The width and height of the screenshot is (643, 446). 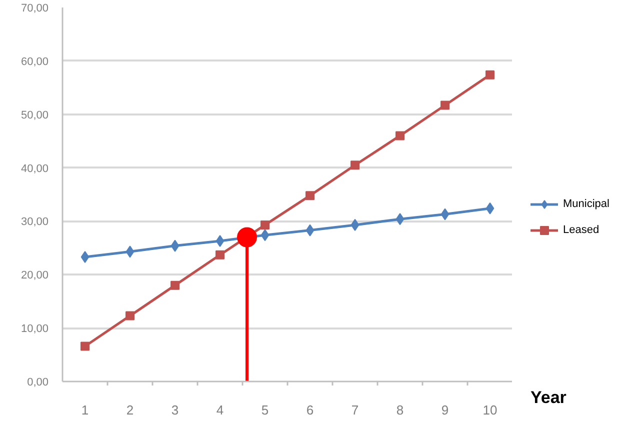 I want to click on y-tick-label: 50,00, so click(x=34, y=115).